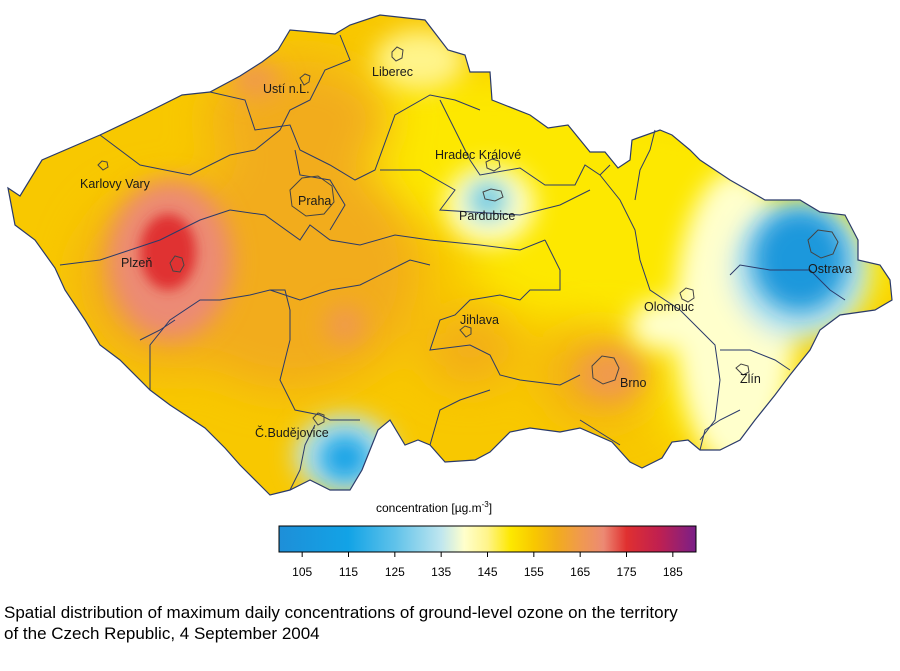 Image resolution: width=900 pixels, height=671 pixels. What do you see at coordinates (580, 572) in the screenshot?
I see `scale-tick-label: 165` at bounding box center [580, 572].